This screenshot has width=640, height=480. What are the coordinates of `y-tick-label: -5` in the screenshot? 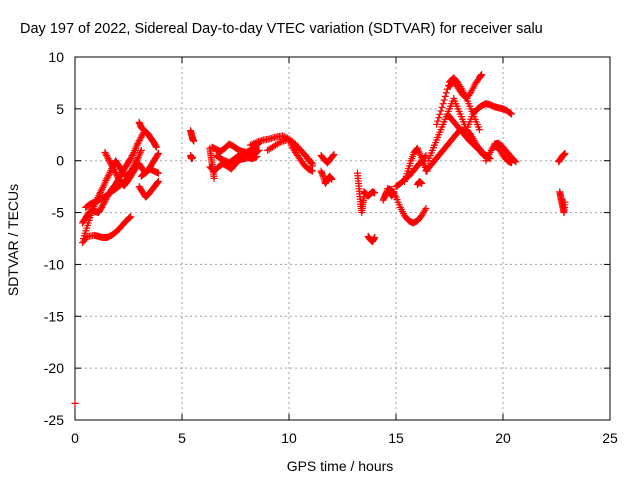 It's located at (58, 213).